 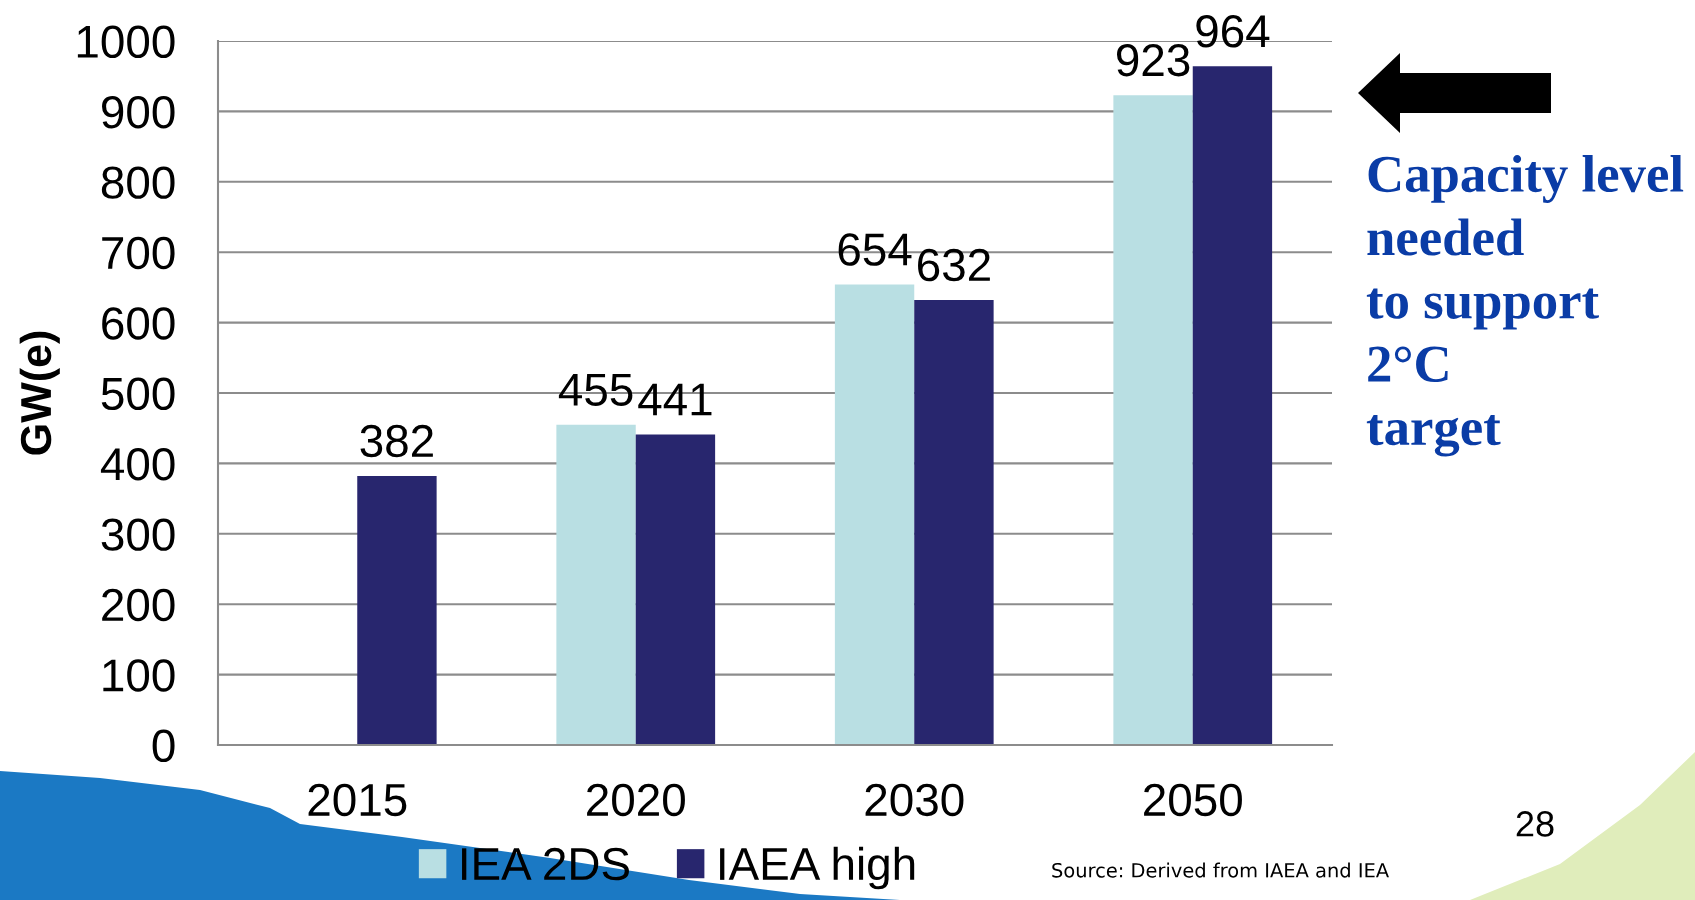 I want to click on y-tick-label: 800, so click(x=138, y=182).